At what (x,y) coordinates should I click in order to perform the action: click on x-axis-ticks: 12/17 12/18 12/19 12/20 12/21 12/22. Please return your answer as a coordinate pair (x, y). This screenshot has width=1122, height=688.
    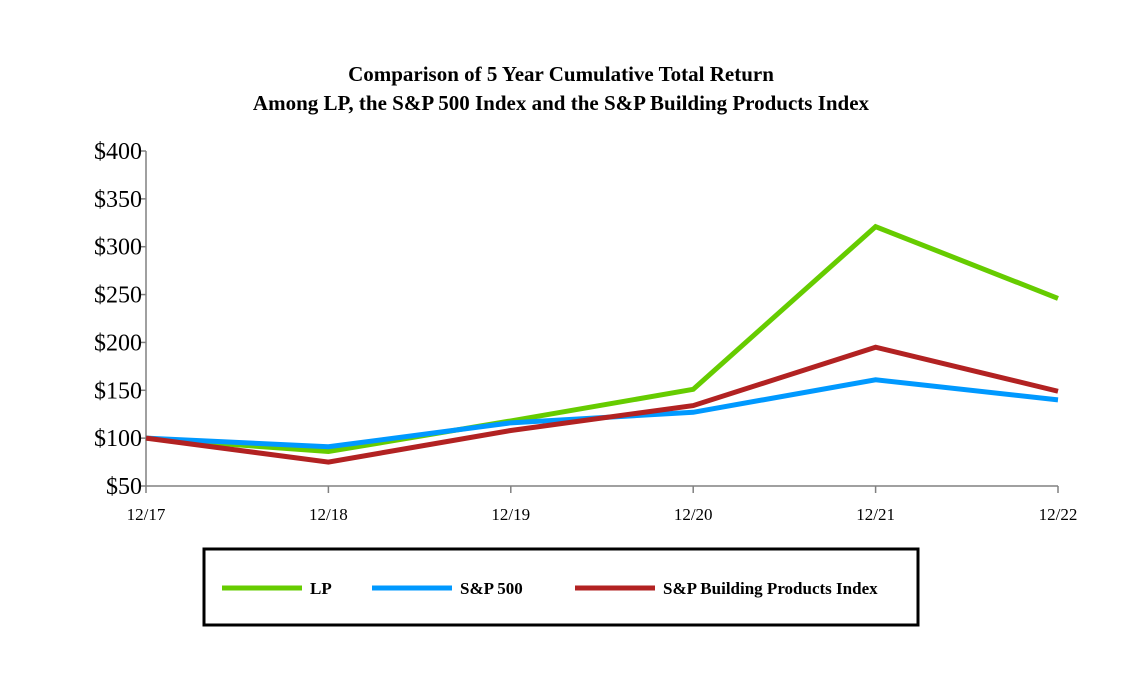
    Looking at the image, I should click on (602, 505).